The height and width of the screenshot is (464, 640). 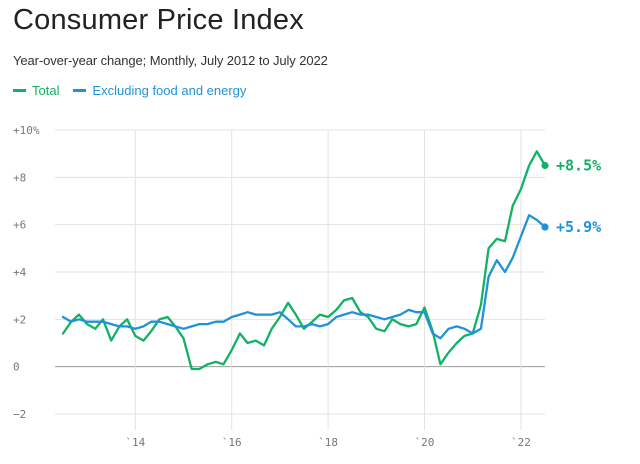 I want to click on series-end-label-1: +5.9%, so click(x=578, y=227).